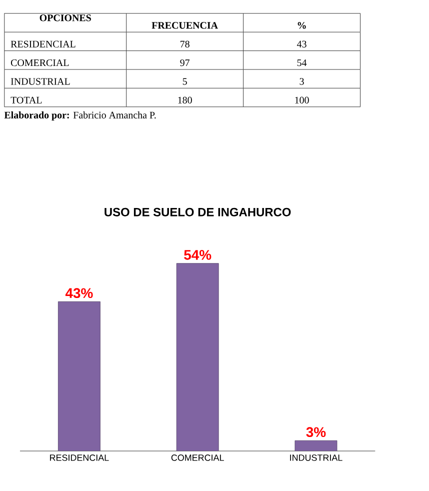 This screenshot has width=429, height=491. Describe the element at coordinates (316, 457) in the screenshot. I see `x-tick-label: INDUSTRIAL` at that location.